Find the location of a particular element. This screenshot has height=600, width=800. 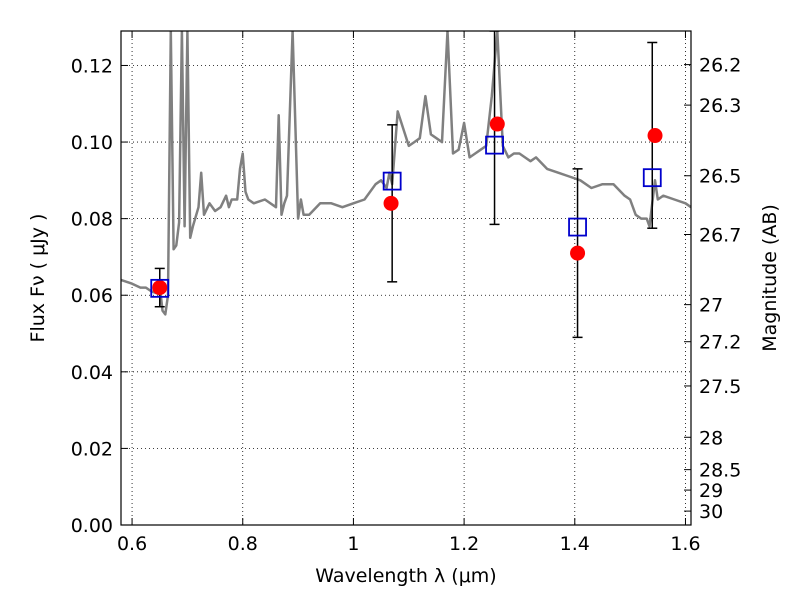

mag-tick-label: 28 is located at coordinates (711, 438).